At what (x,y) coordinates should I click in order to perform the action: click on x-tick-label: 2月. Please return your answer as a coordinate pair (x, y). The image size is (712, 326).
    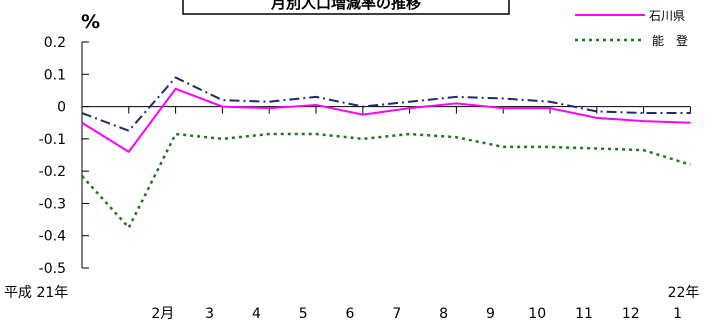
    Looking at the image, I should click on (162, 314).